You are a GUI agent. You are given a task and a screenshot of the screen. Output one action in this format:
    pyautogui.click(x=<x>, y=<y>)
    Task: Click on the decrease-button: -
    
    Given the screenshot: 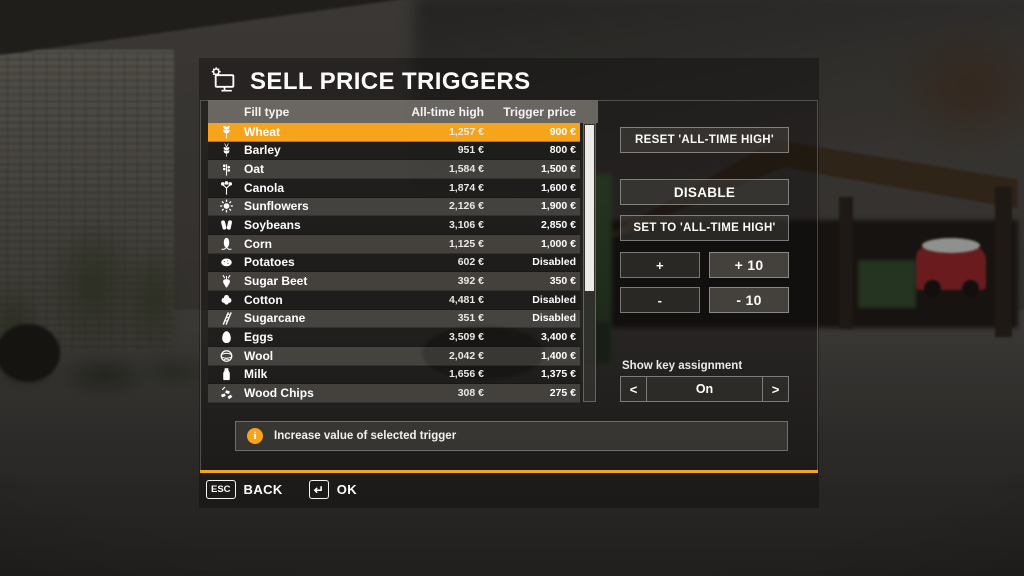 What is the action you would take?
    pyautogui.click(x=660, y=300)
    